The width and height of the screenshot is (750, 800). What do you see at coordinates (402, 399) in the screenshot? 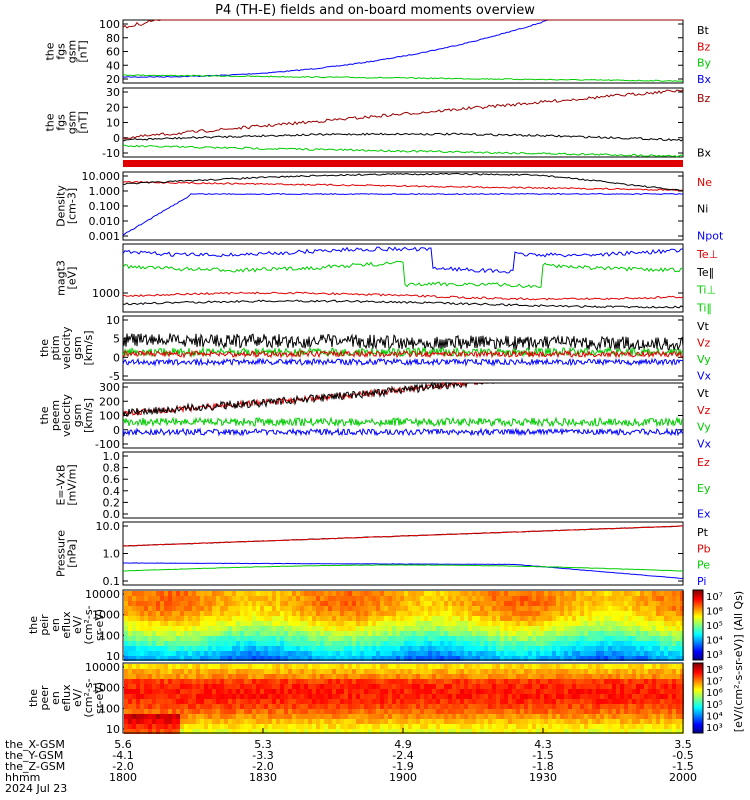
I see `series-vt` at bounding box center [402, 399].